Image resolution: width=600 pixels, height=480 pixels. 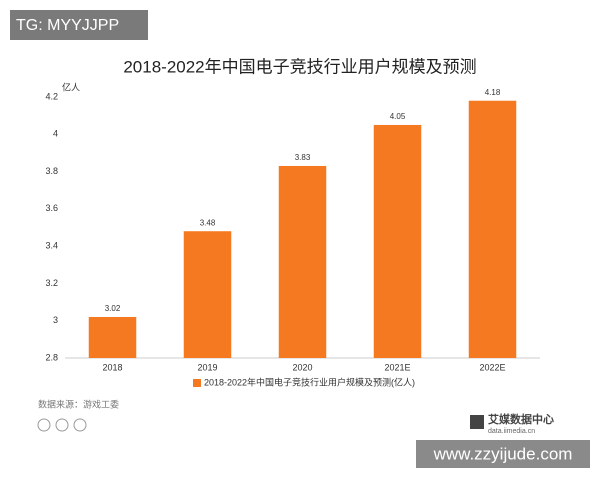 What do you see at coordinates (197, 383) in the screenshot?
I see `legend-swatch` at bounding box center [197, 383].